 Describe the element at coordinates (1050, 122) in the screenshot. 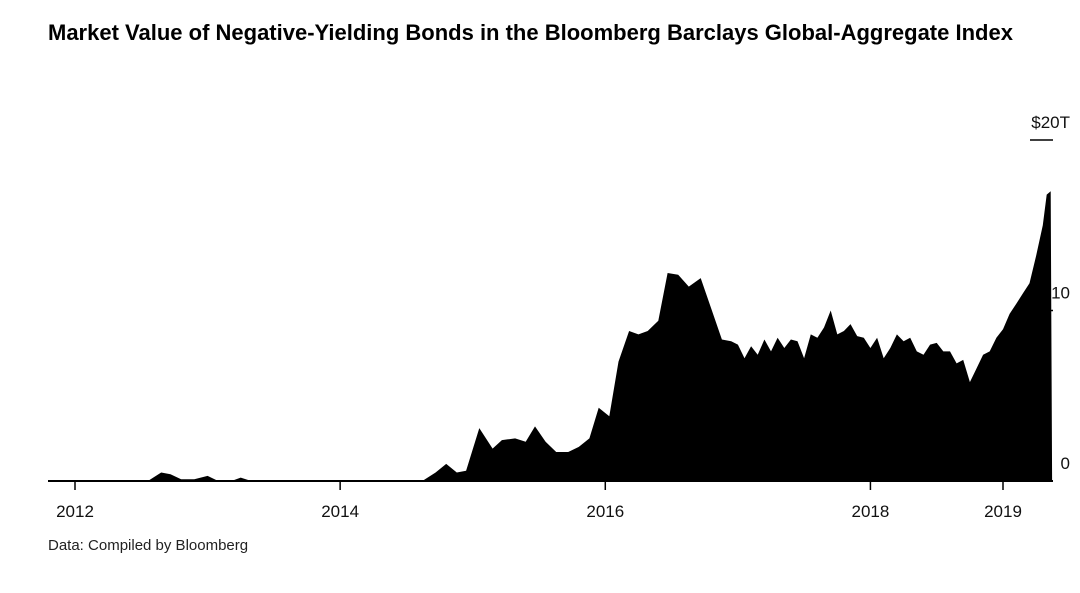

I see `y-tick-label-20: $20T` at that location.